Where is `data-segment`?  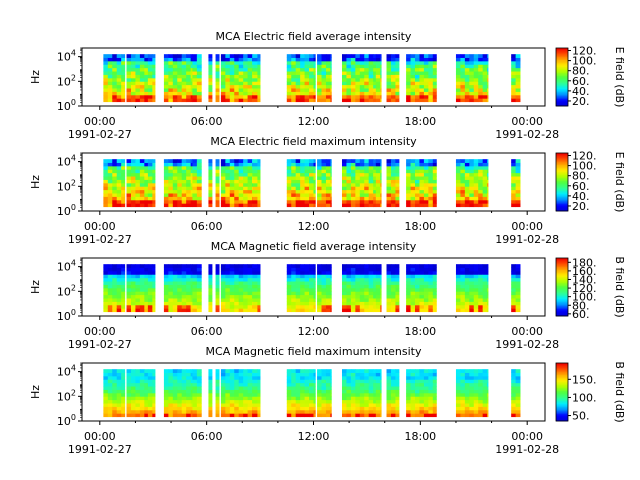
data-segment is located at coordinates (137, 183).